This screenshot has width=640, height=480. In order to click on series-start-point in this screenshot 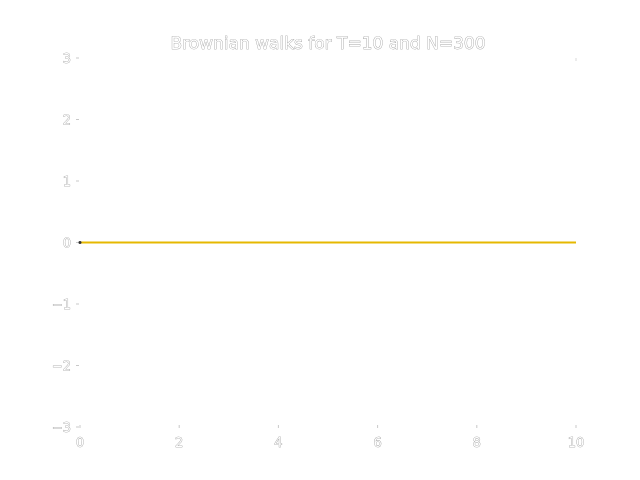, I will do `click(80, 242)`.